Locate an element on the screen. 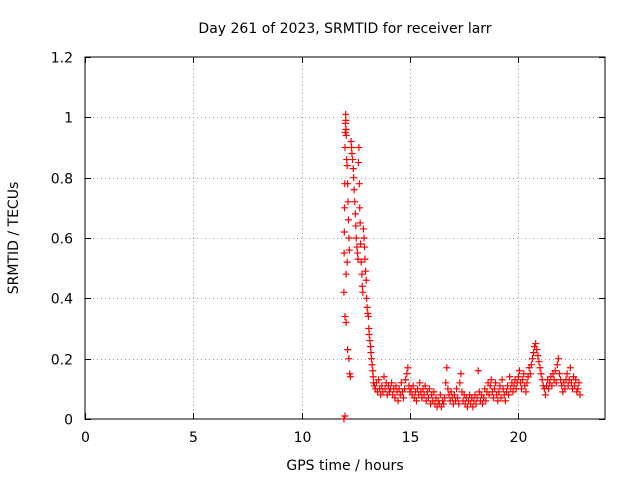  y-tick-label: 0.2 is located at coordinates (62, 361).